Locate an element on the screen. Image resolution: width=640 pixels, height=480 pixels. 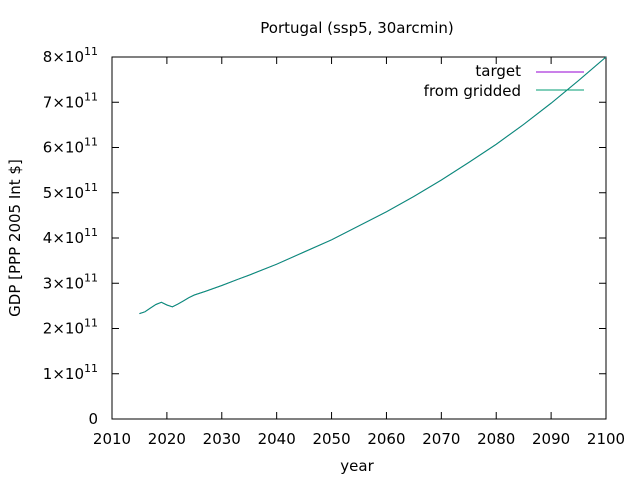
x-tick-label: 2030 is located at coordinates (222, 439).